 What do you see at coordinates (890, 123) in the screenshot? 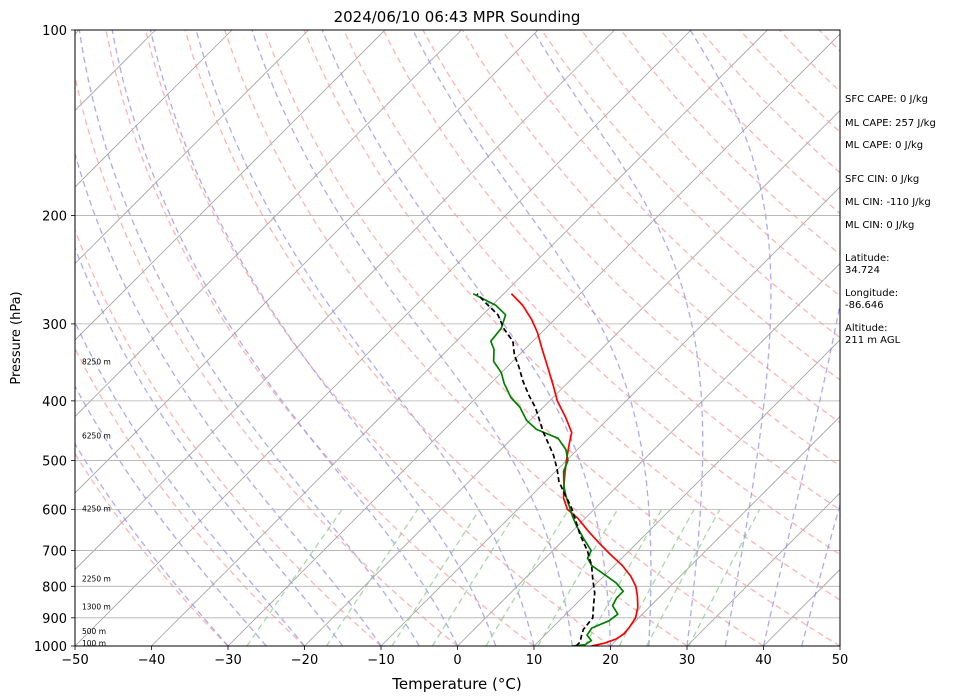
I see `ml-cape-text-1: ML CAPE: 257 J/kg` at bounding box center [890, 123].